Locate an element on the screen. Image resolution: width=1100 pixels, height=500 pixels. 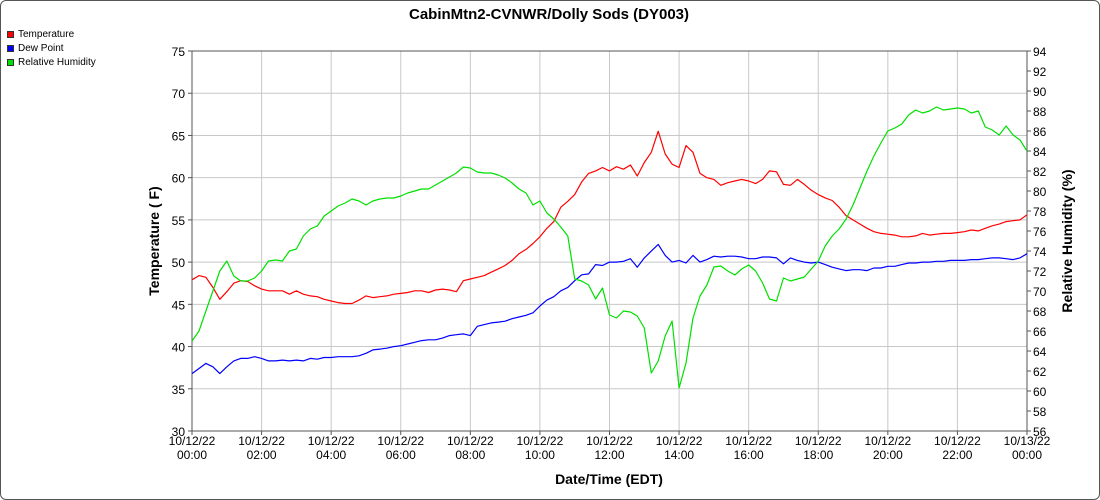
legend: Temperature Dew Point Relative Humidity is located at coordinates (51, 48).